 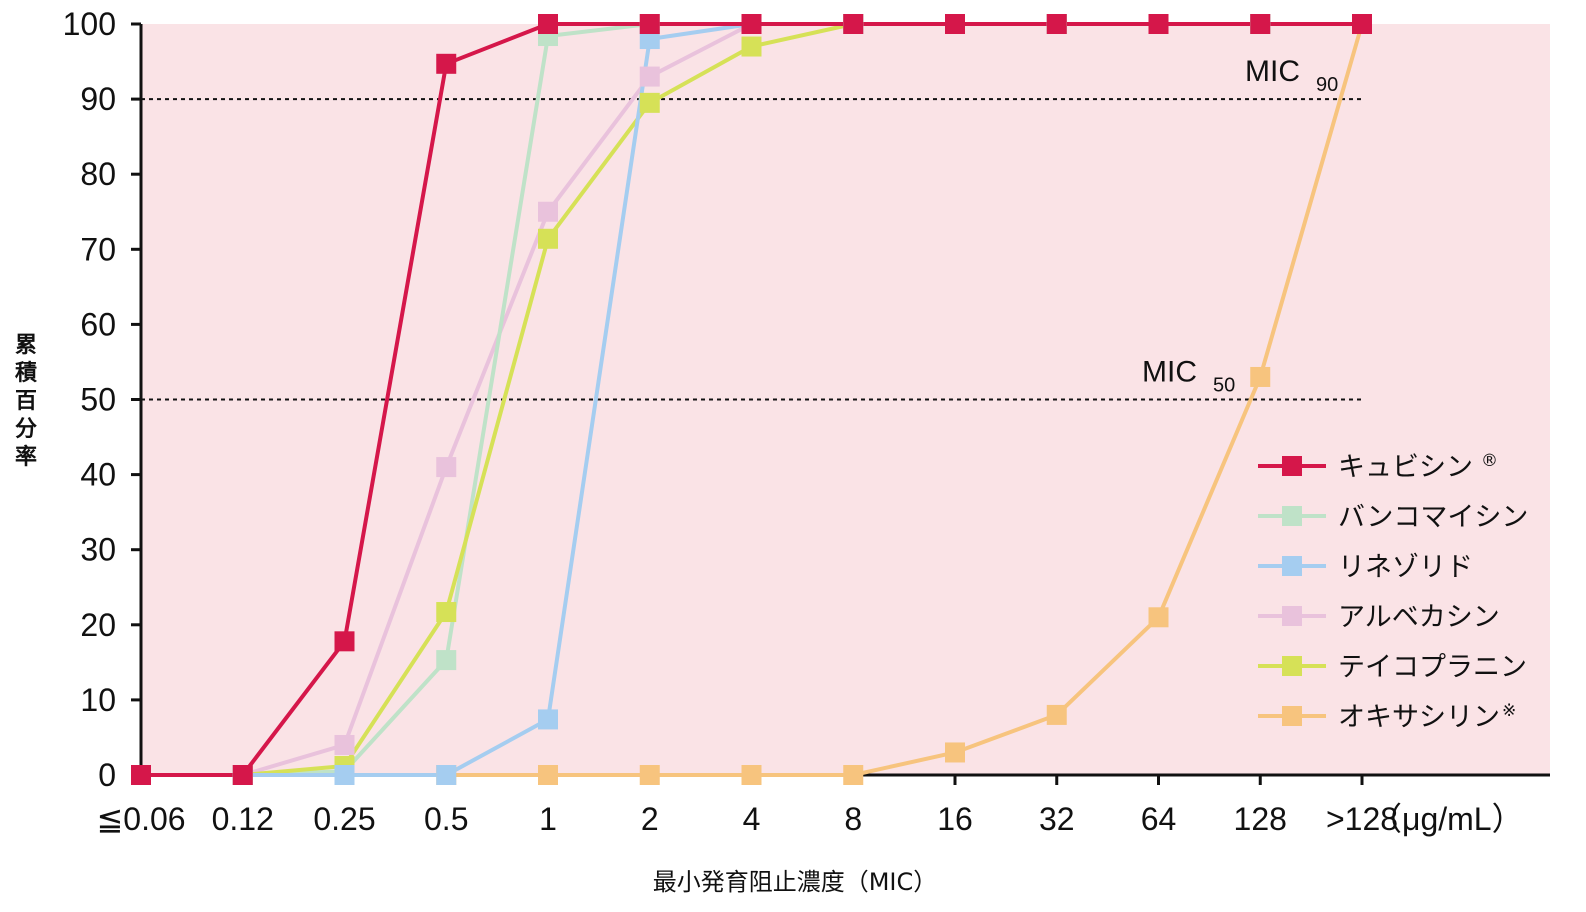 I want to click on y-tick-label: 60, so click(x=98, y=324).